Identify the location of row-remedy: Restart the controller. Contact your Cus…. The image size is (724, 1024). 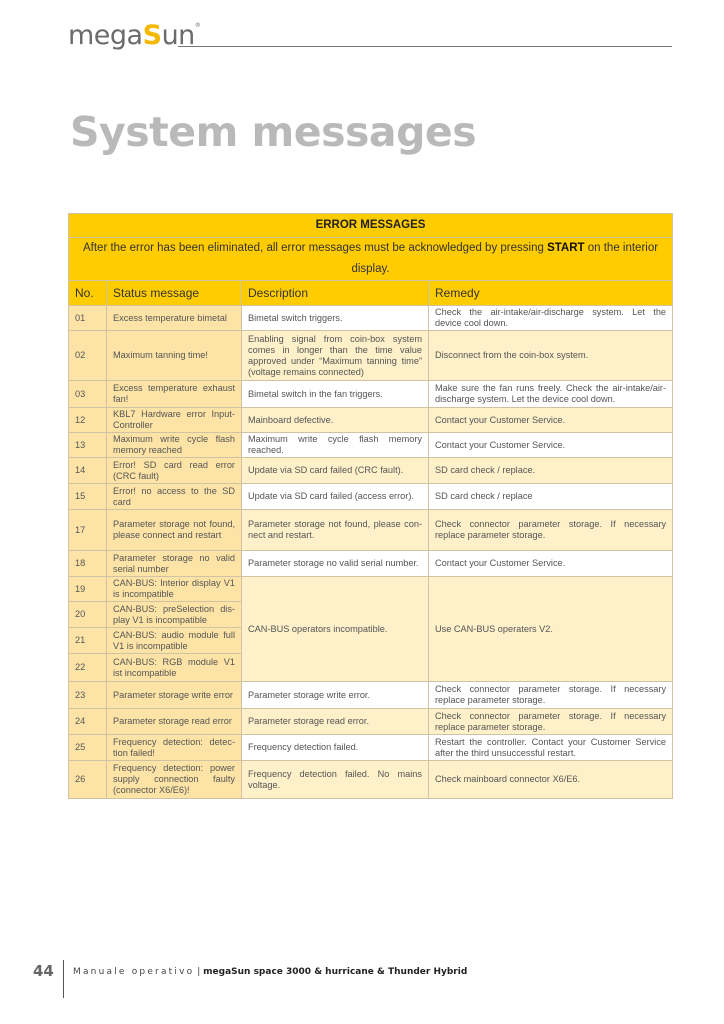
(550, 747).